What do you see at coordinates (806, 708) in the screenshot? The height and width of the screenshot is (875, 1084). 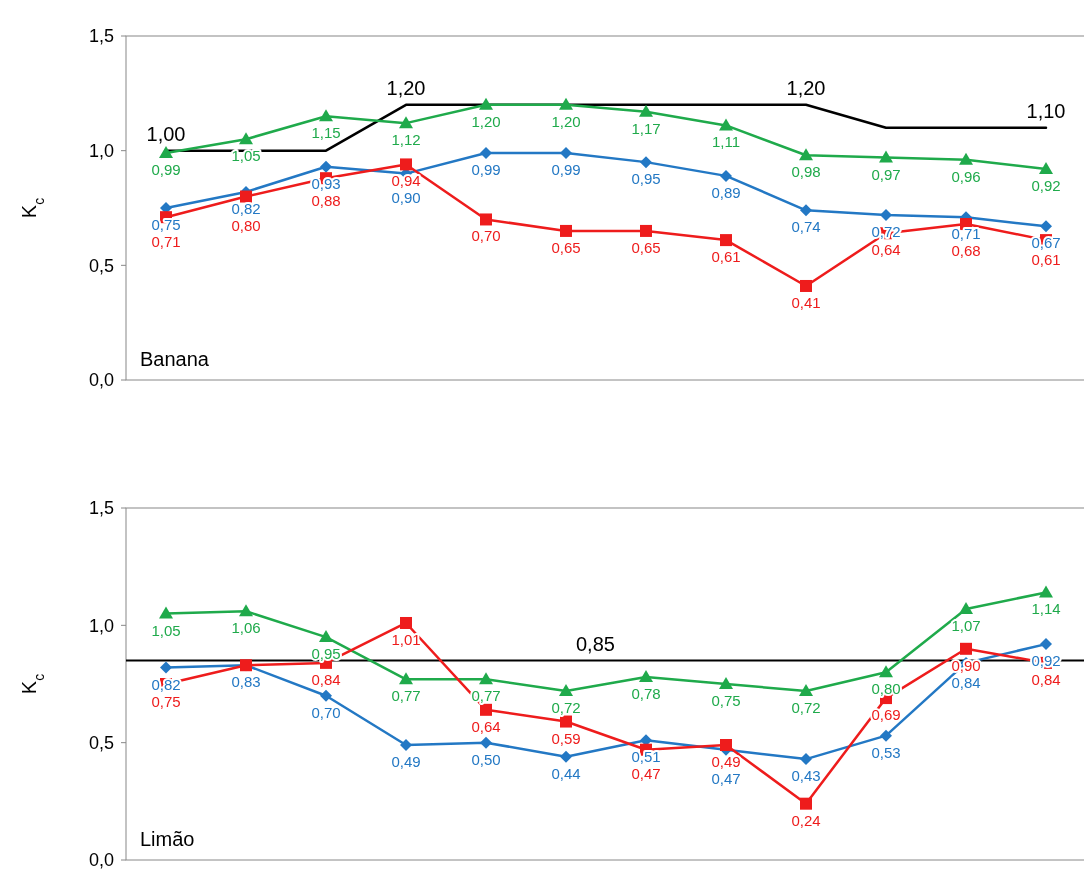 I see `data-label: 0,72` at bounding box center [806, 708].